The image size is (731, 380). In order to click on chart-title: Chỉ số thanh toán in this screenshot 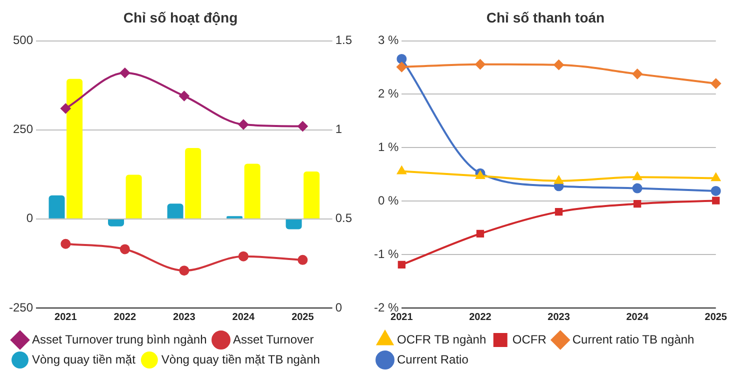, I will do `click(545, 17)`.